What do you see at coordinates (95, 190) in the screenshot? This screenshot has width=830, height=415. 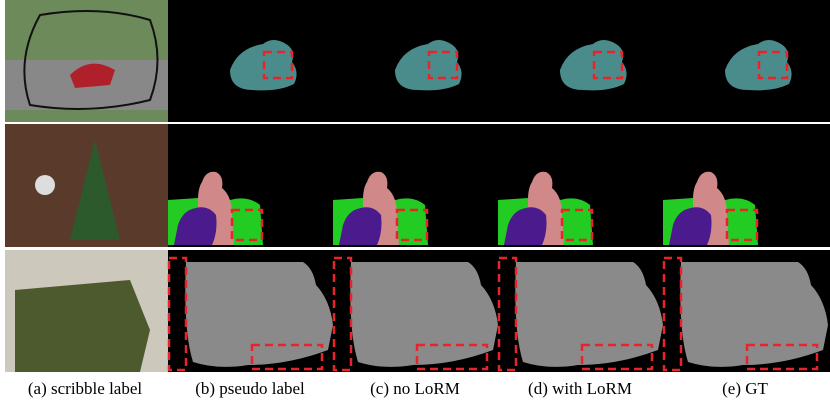 I see `tree` at bounding box center [95, 190].